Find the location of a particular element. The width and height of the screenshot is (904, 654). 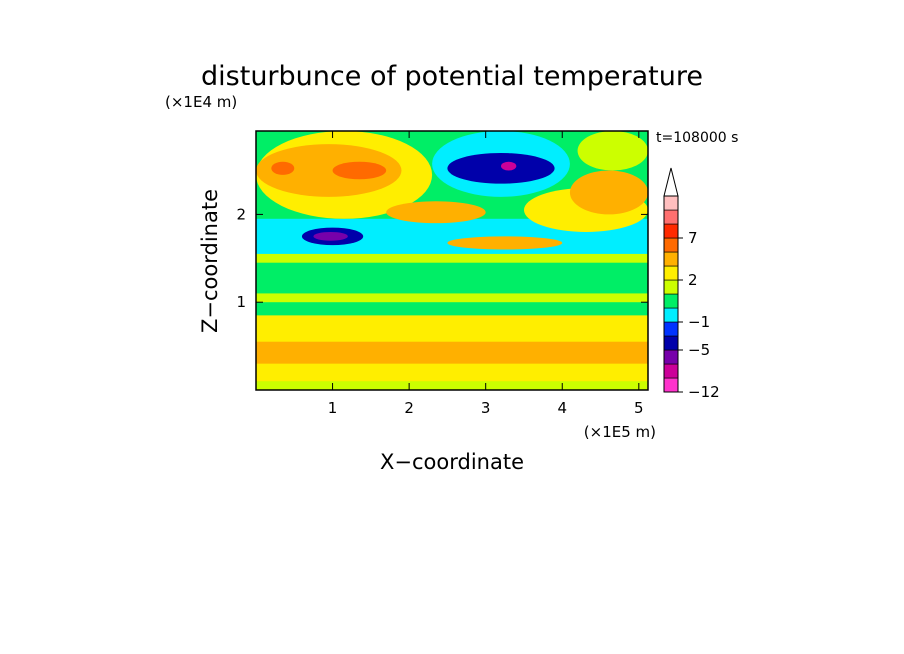

x-tick-label: 1 is located at coordinates (333, 408).